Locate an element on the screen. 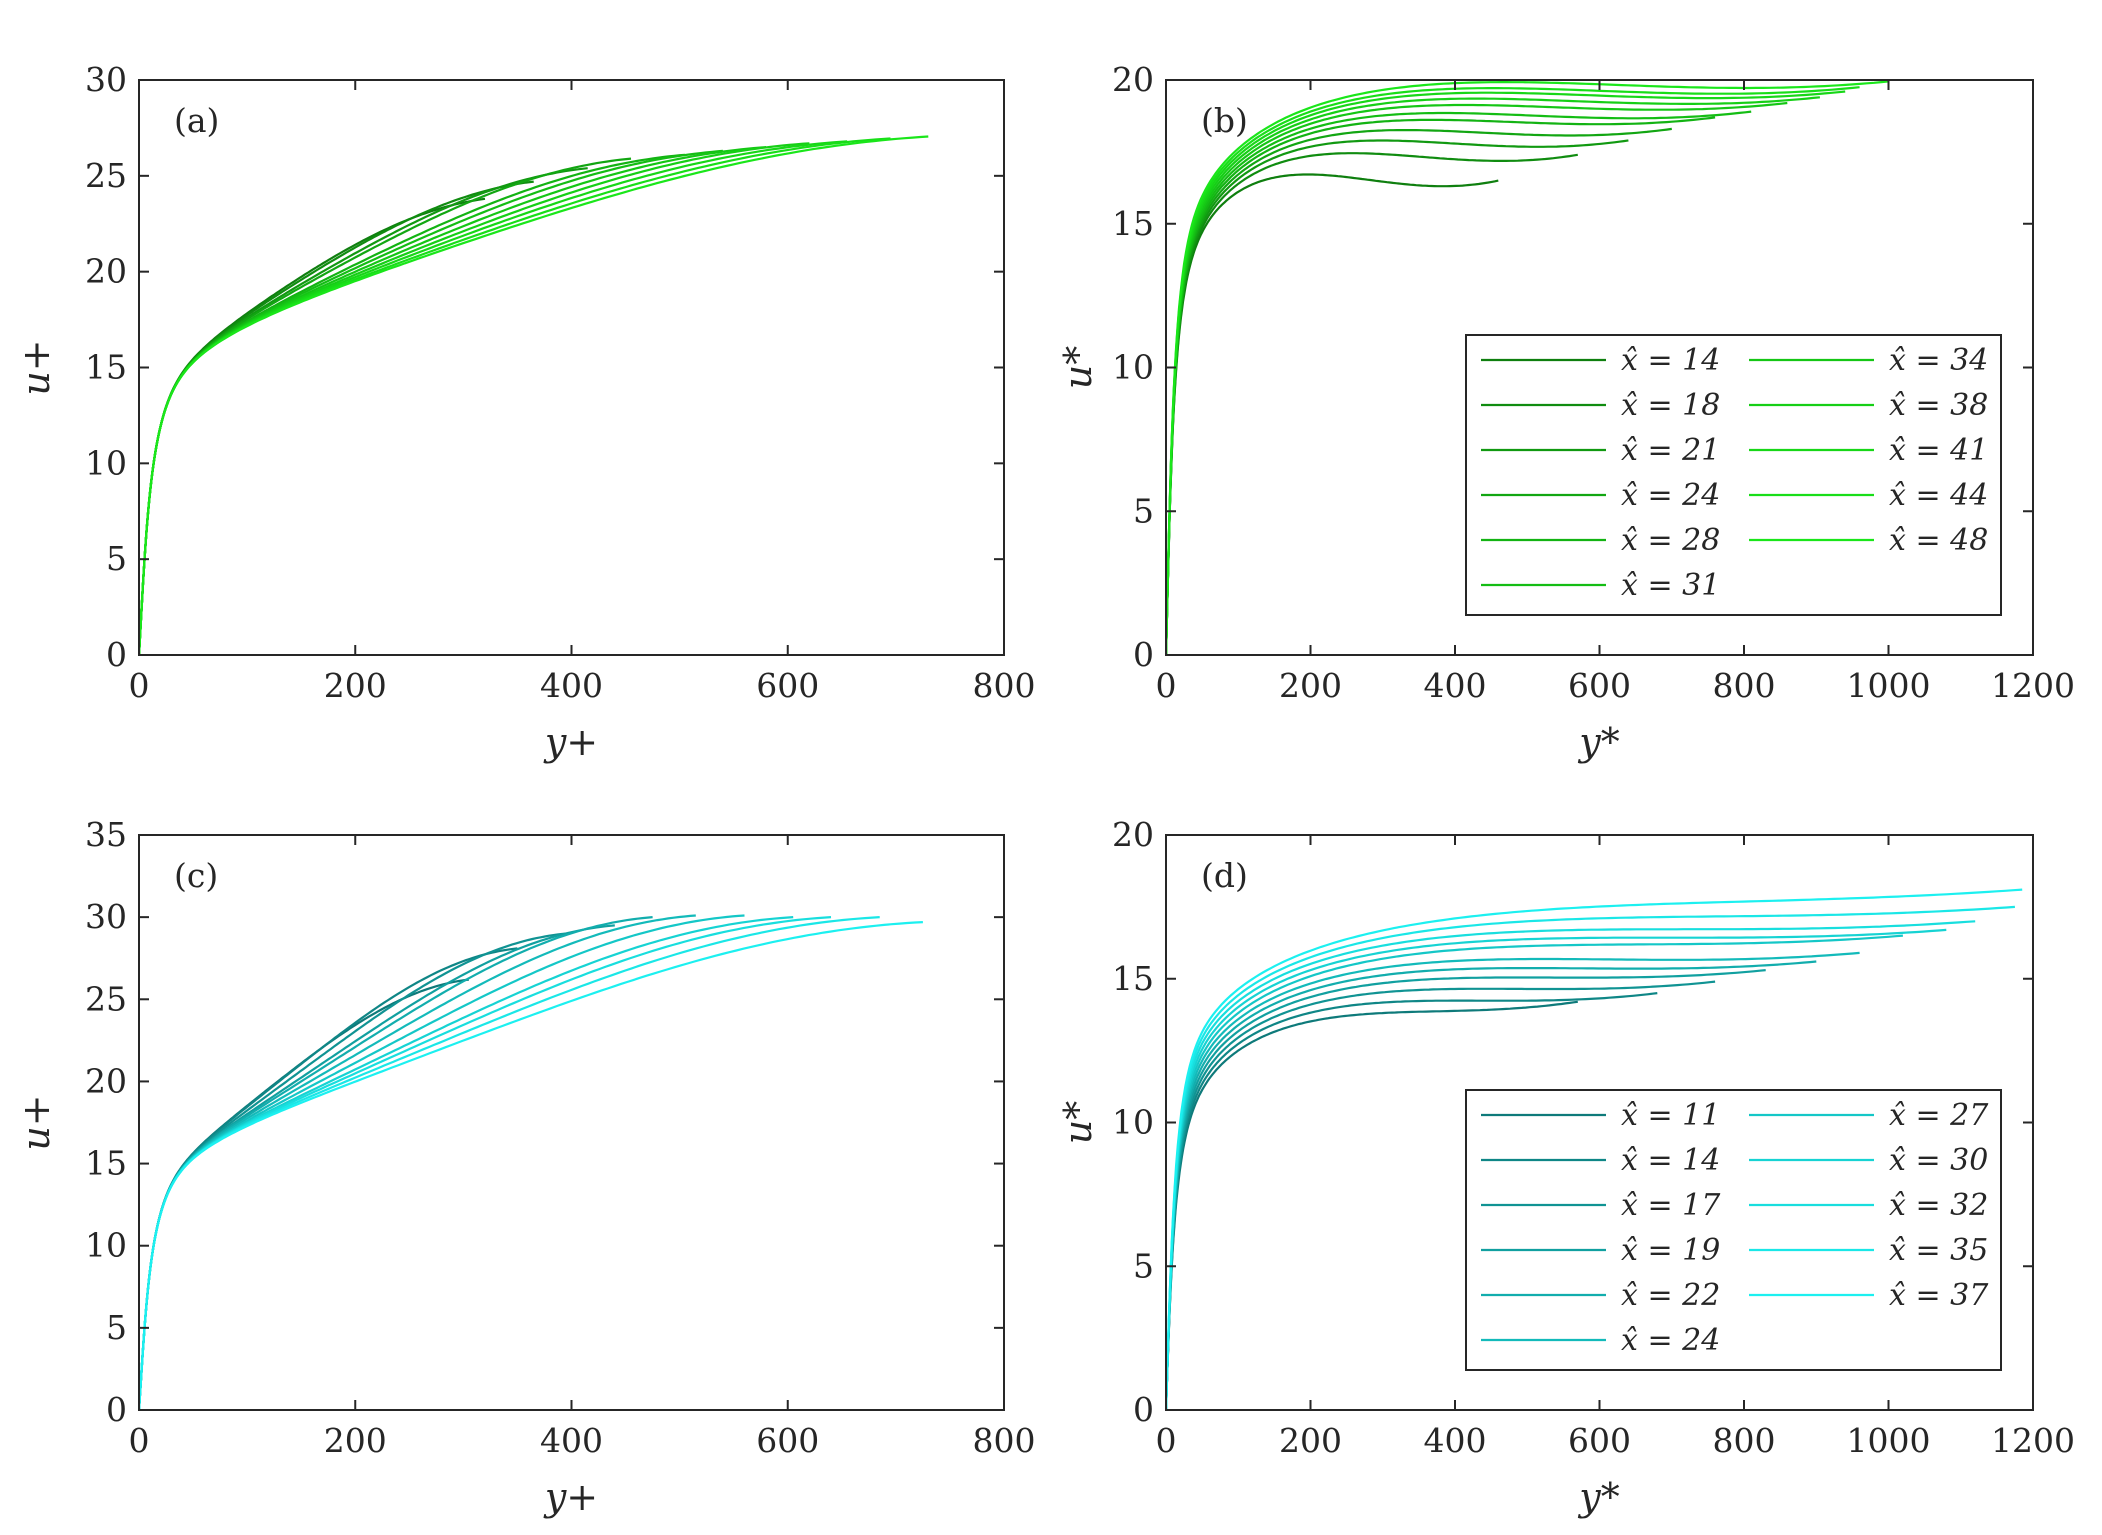 This screenshot has width=2102, height=1535. x-tick-label: 600 is located at coordinates (1599, 685).